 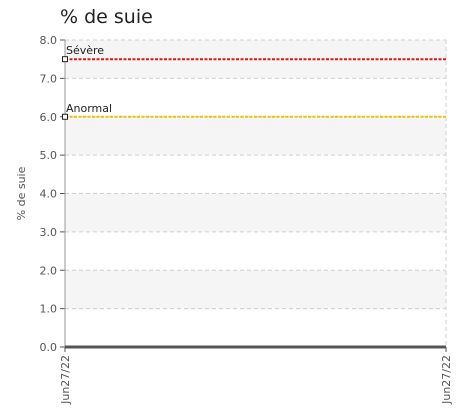 What do you see at coordinates (49, 232) in the screenshot?
I see `y-tick-label: 3.0` at bounding box center [49, 232].